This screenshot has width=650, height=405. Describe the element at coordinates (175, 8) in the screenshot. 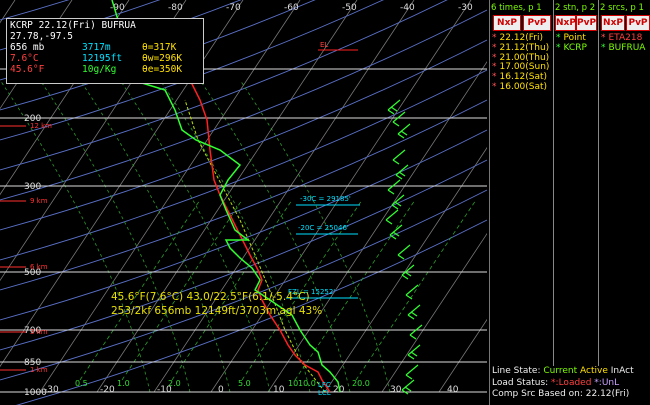

I see `temp-tick: -80` at that location.